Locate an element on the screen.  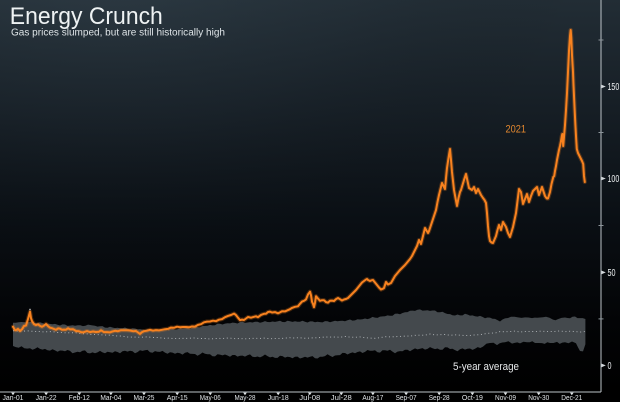
svg-text: Jan-01 is located at coordinates (13, 397).